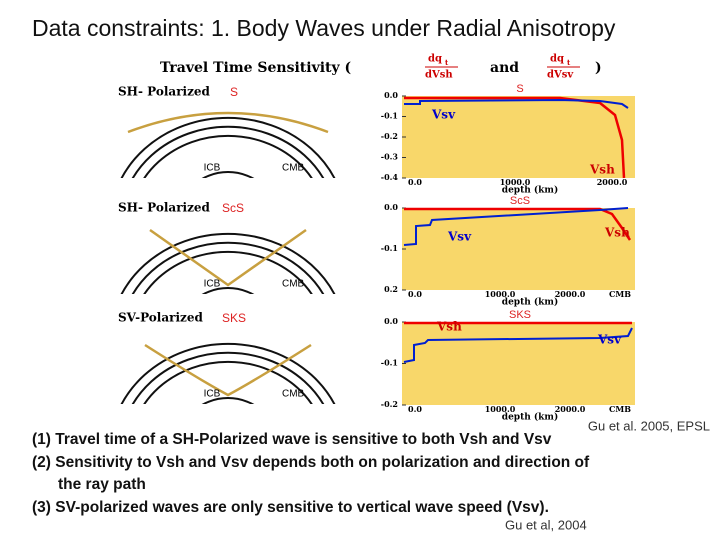  Describe the element at coordinates (504, 68) in the screenshot. I see `heading-and: and` at that location.